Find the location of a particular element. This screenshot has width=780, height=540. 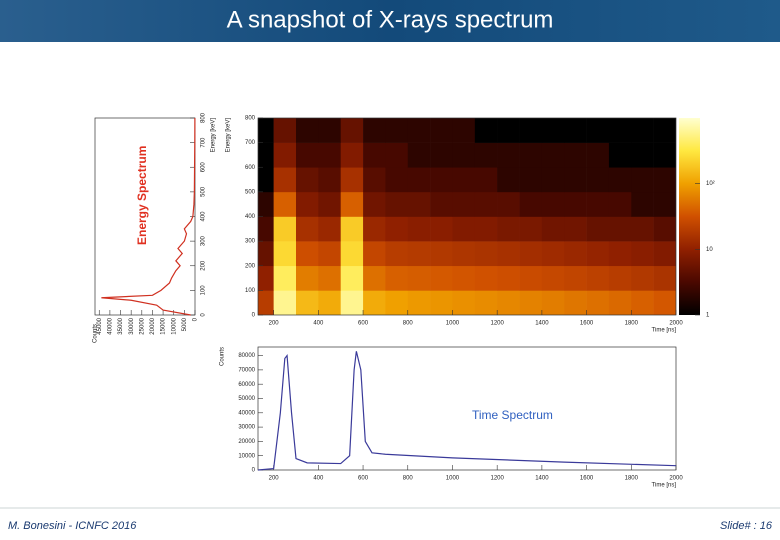

x-tick-label: 100 is located at coordinates (204, 290).